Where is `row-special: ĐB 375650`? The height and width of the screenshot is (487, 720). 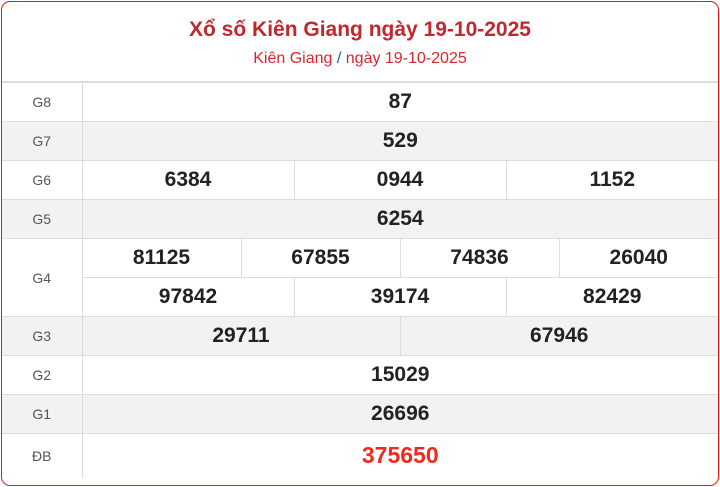
row-special: ĐB 375650 is located at coordinates (360, 455).